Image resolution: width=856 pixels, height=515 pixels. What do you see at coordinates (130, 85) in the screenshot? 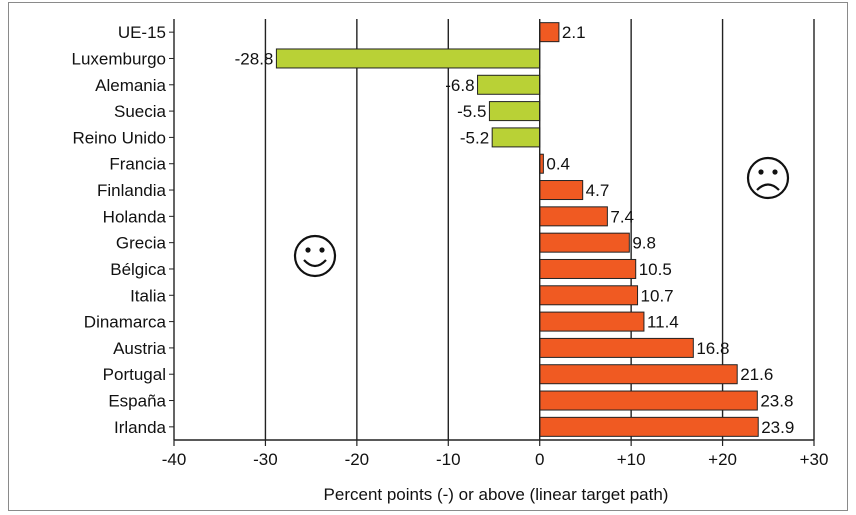
I see `category-label: Alemania` at bounding box center [130, 85].